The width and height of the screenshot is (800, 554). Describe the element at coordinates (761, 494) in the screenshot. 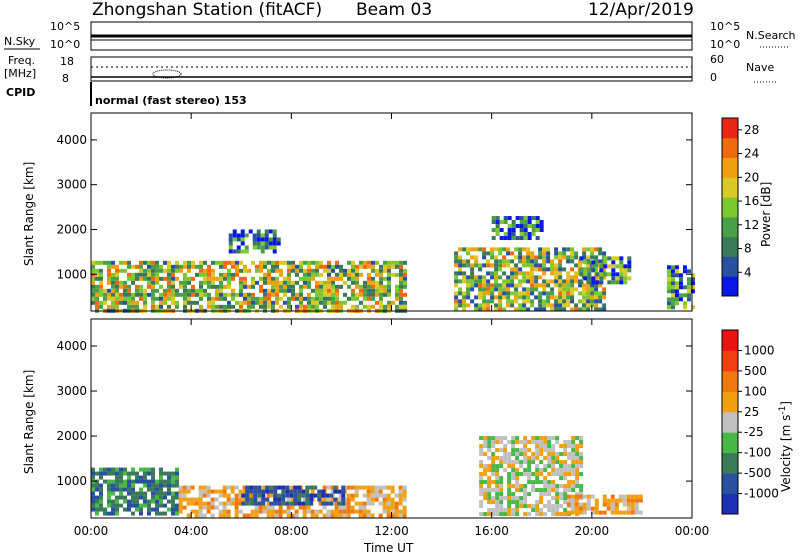

I see `velocity-colorbar-tick-label: -1000` at that location.